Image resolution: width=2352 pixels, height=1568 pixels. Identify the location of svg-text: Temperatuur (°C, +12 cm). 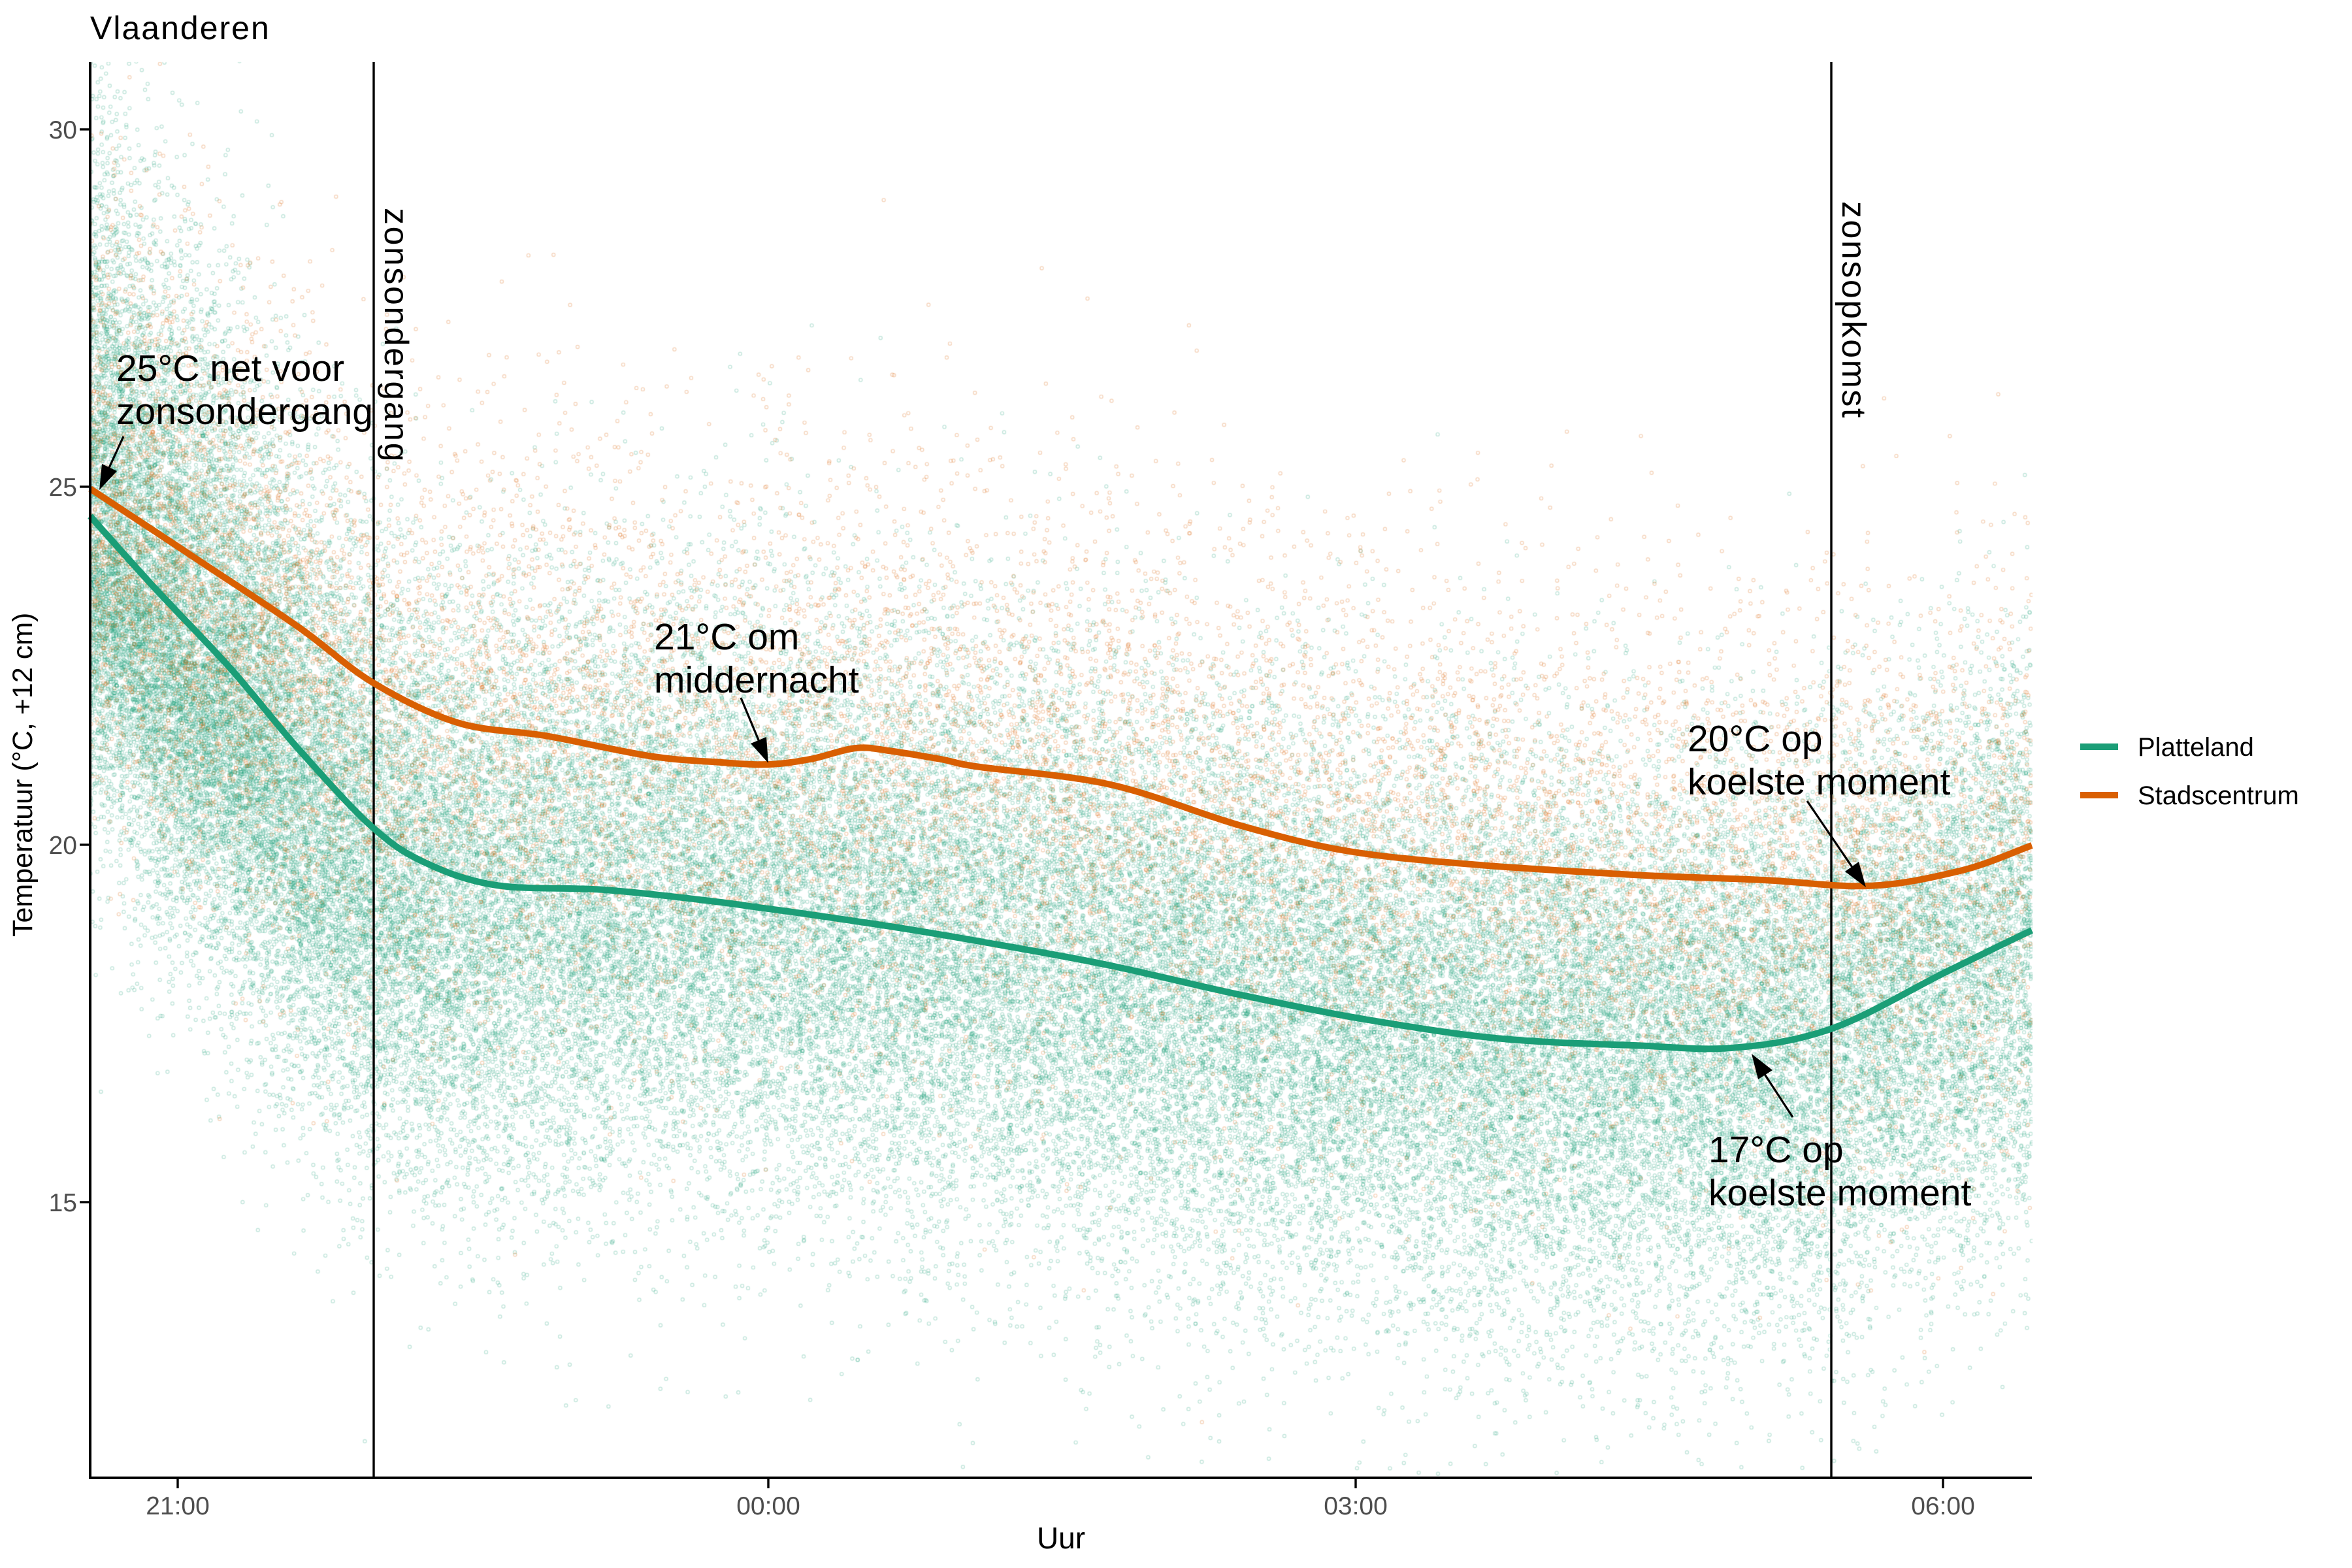
(23, 775).